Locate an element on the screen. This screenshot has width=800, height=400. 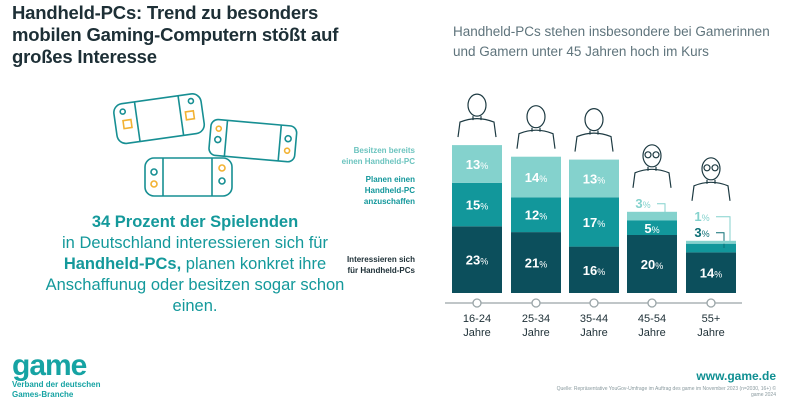
logo-wordmark: game is located at coordinates (49, 365).